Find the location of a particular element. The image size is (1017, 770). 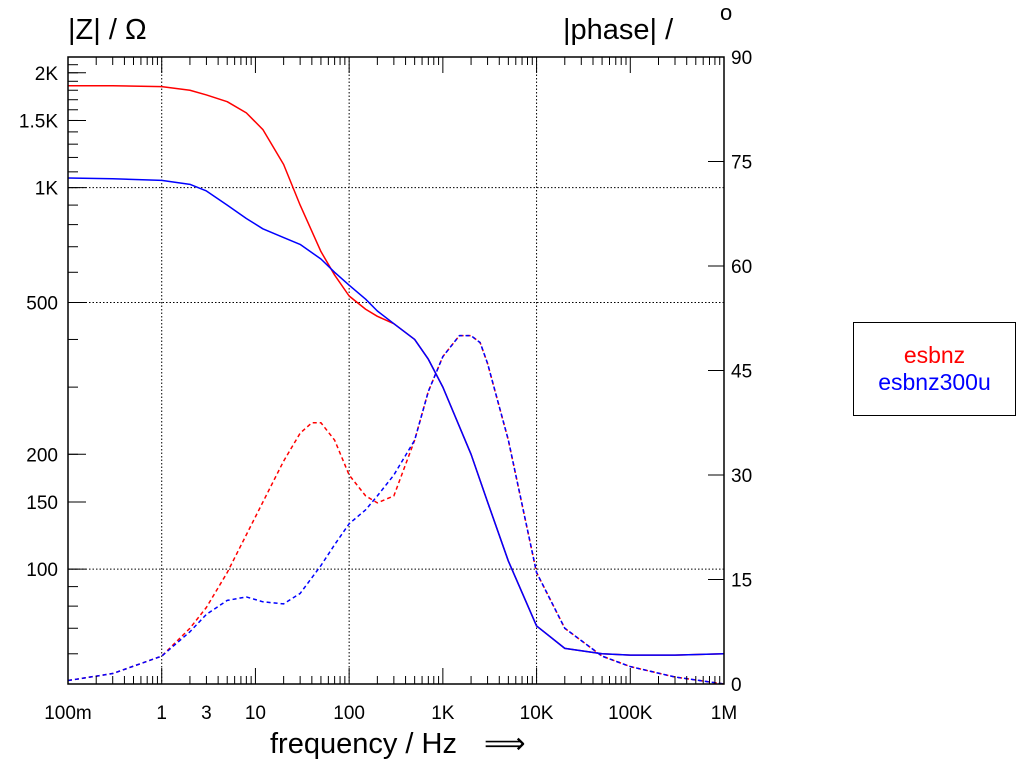

y-right-axis-label: |phase| / is located at coordinates (618, 30).